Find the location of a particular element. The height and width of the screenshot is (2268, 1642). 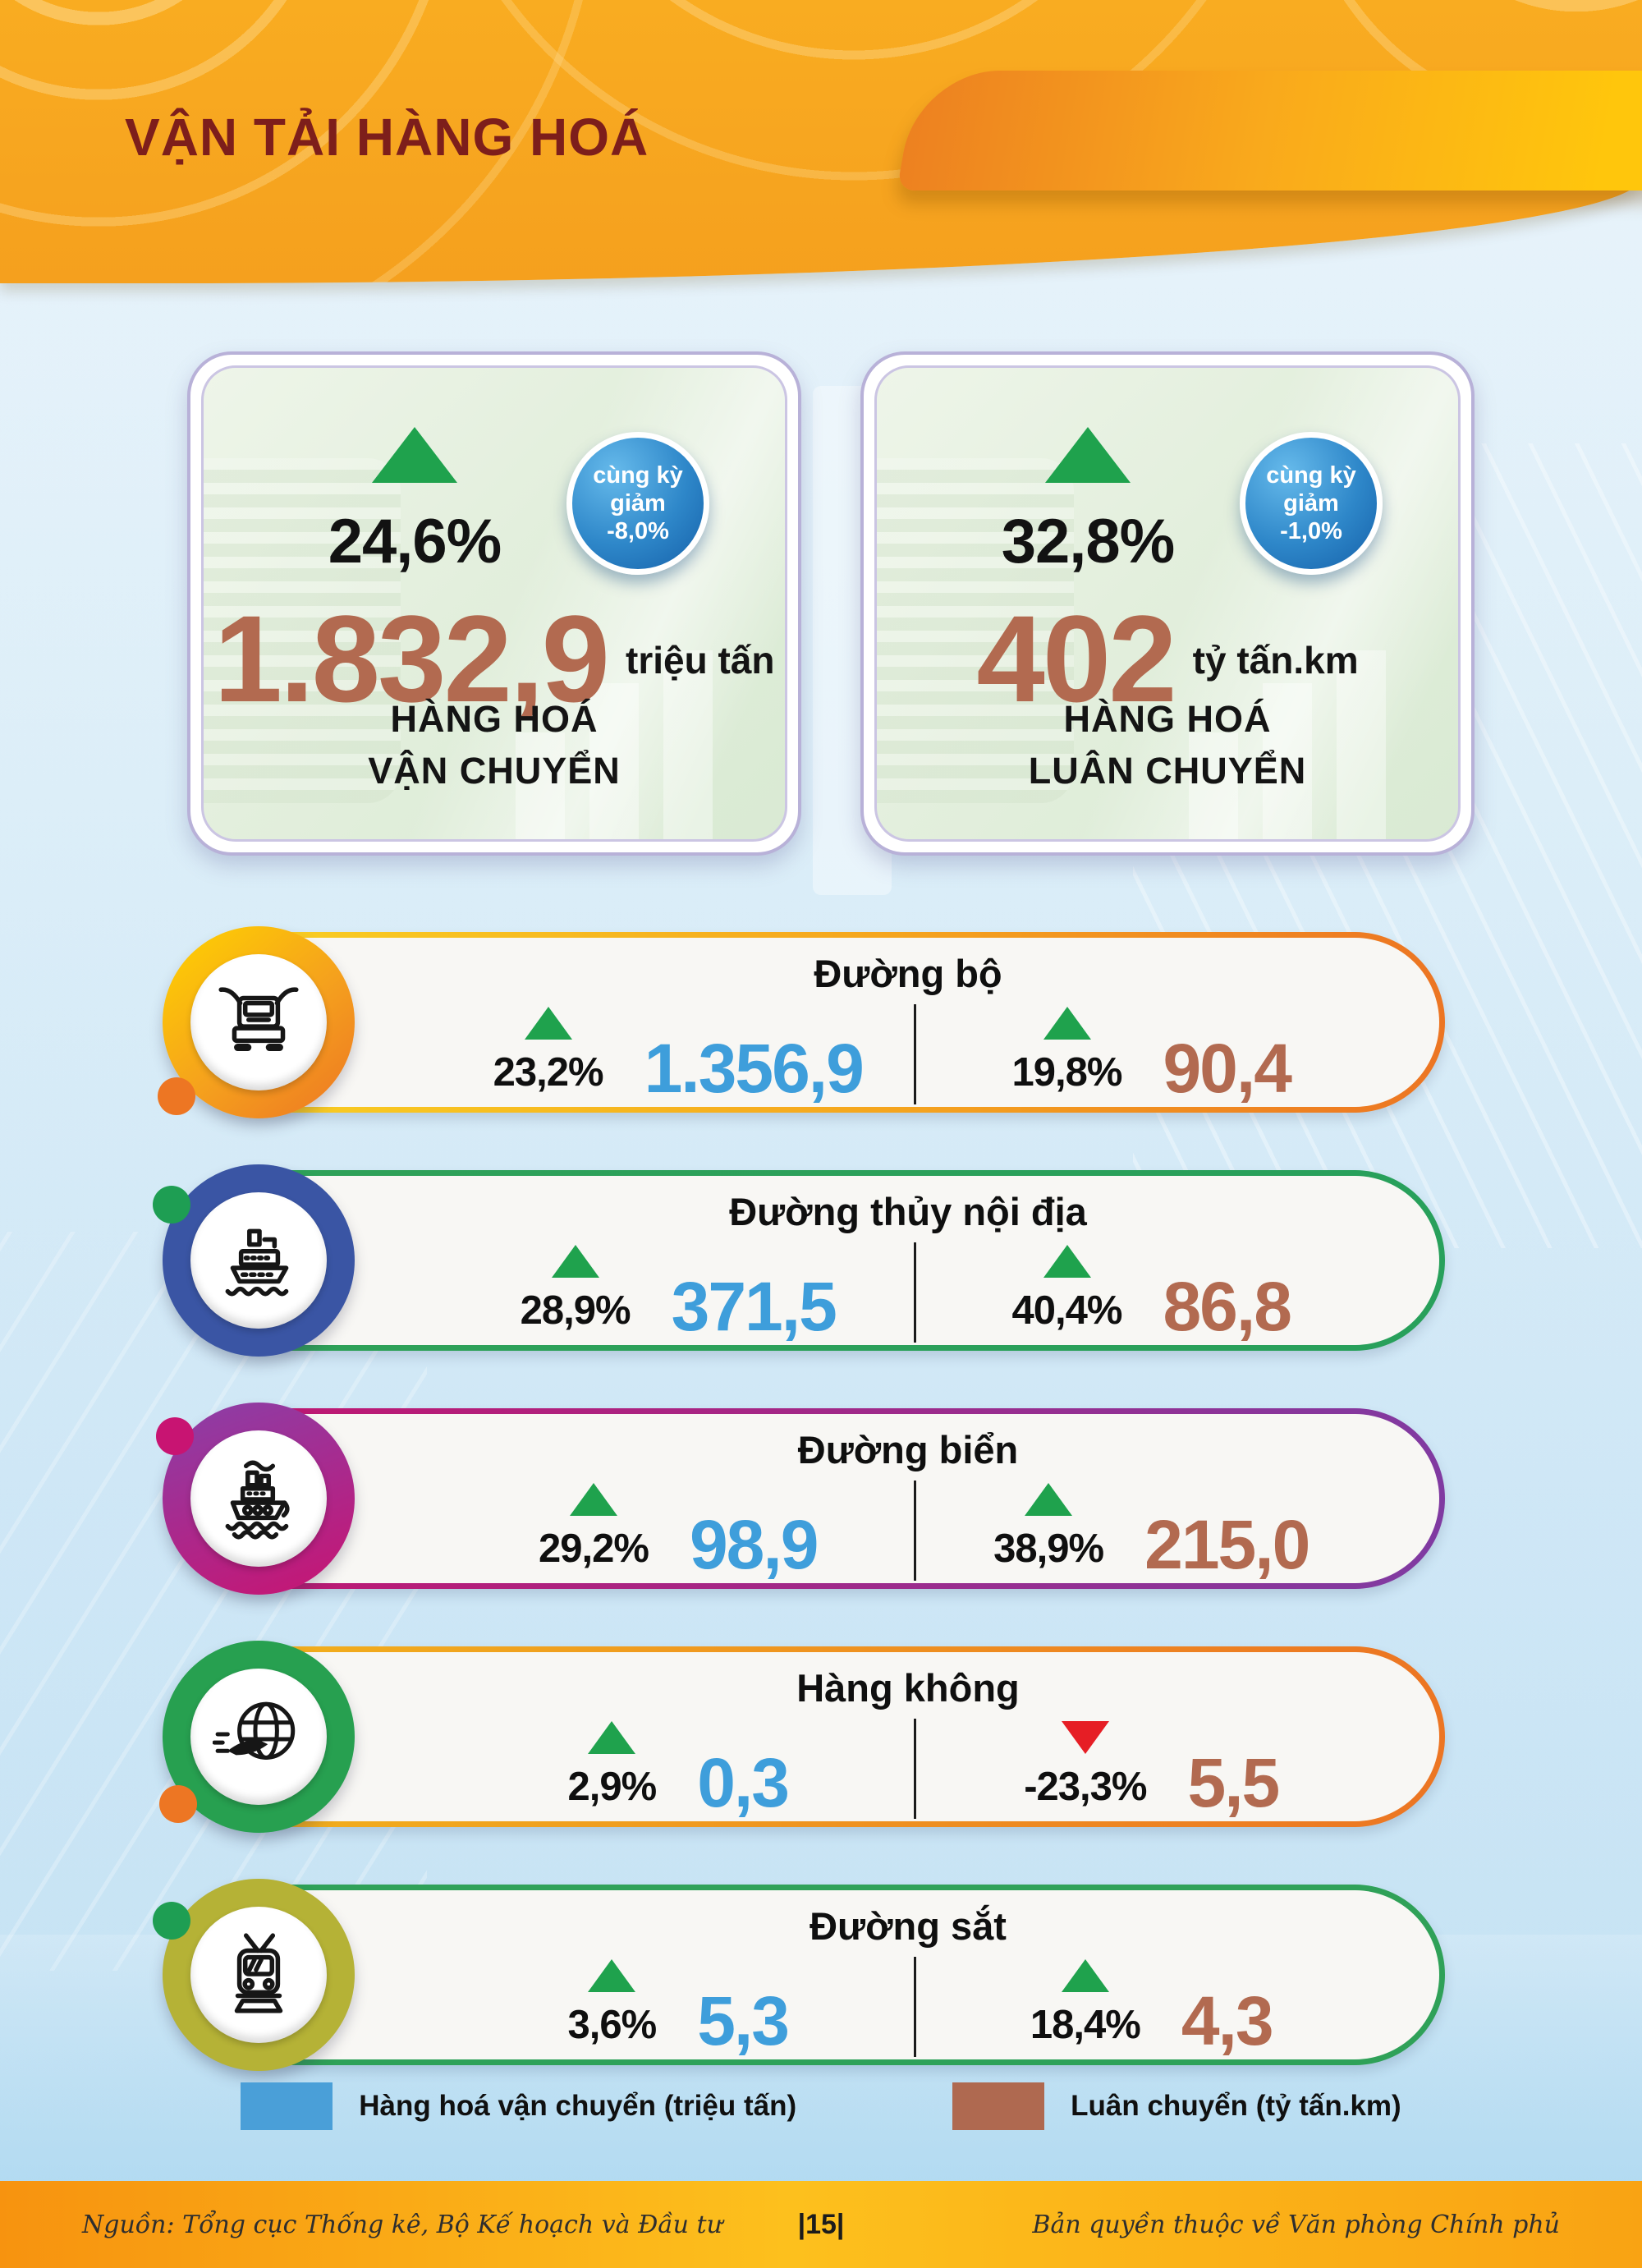

steamship-icon-badge is located at coordinates (256, 1499).